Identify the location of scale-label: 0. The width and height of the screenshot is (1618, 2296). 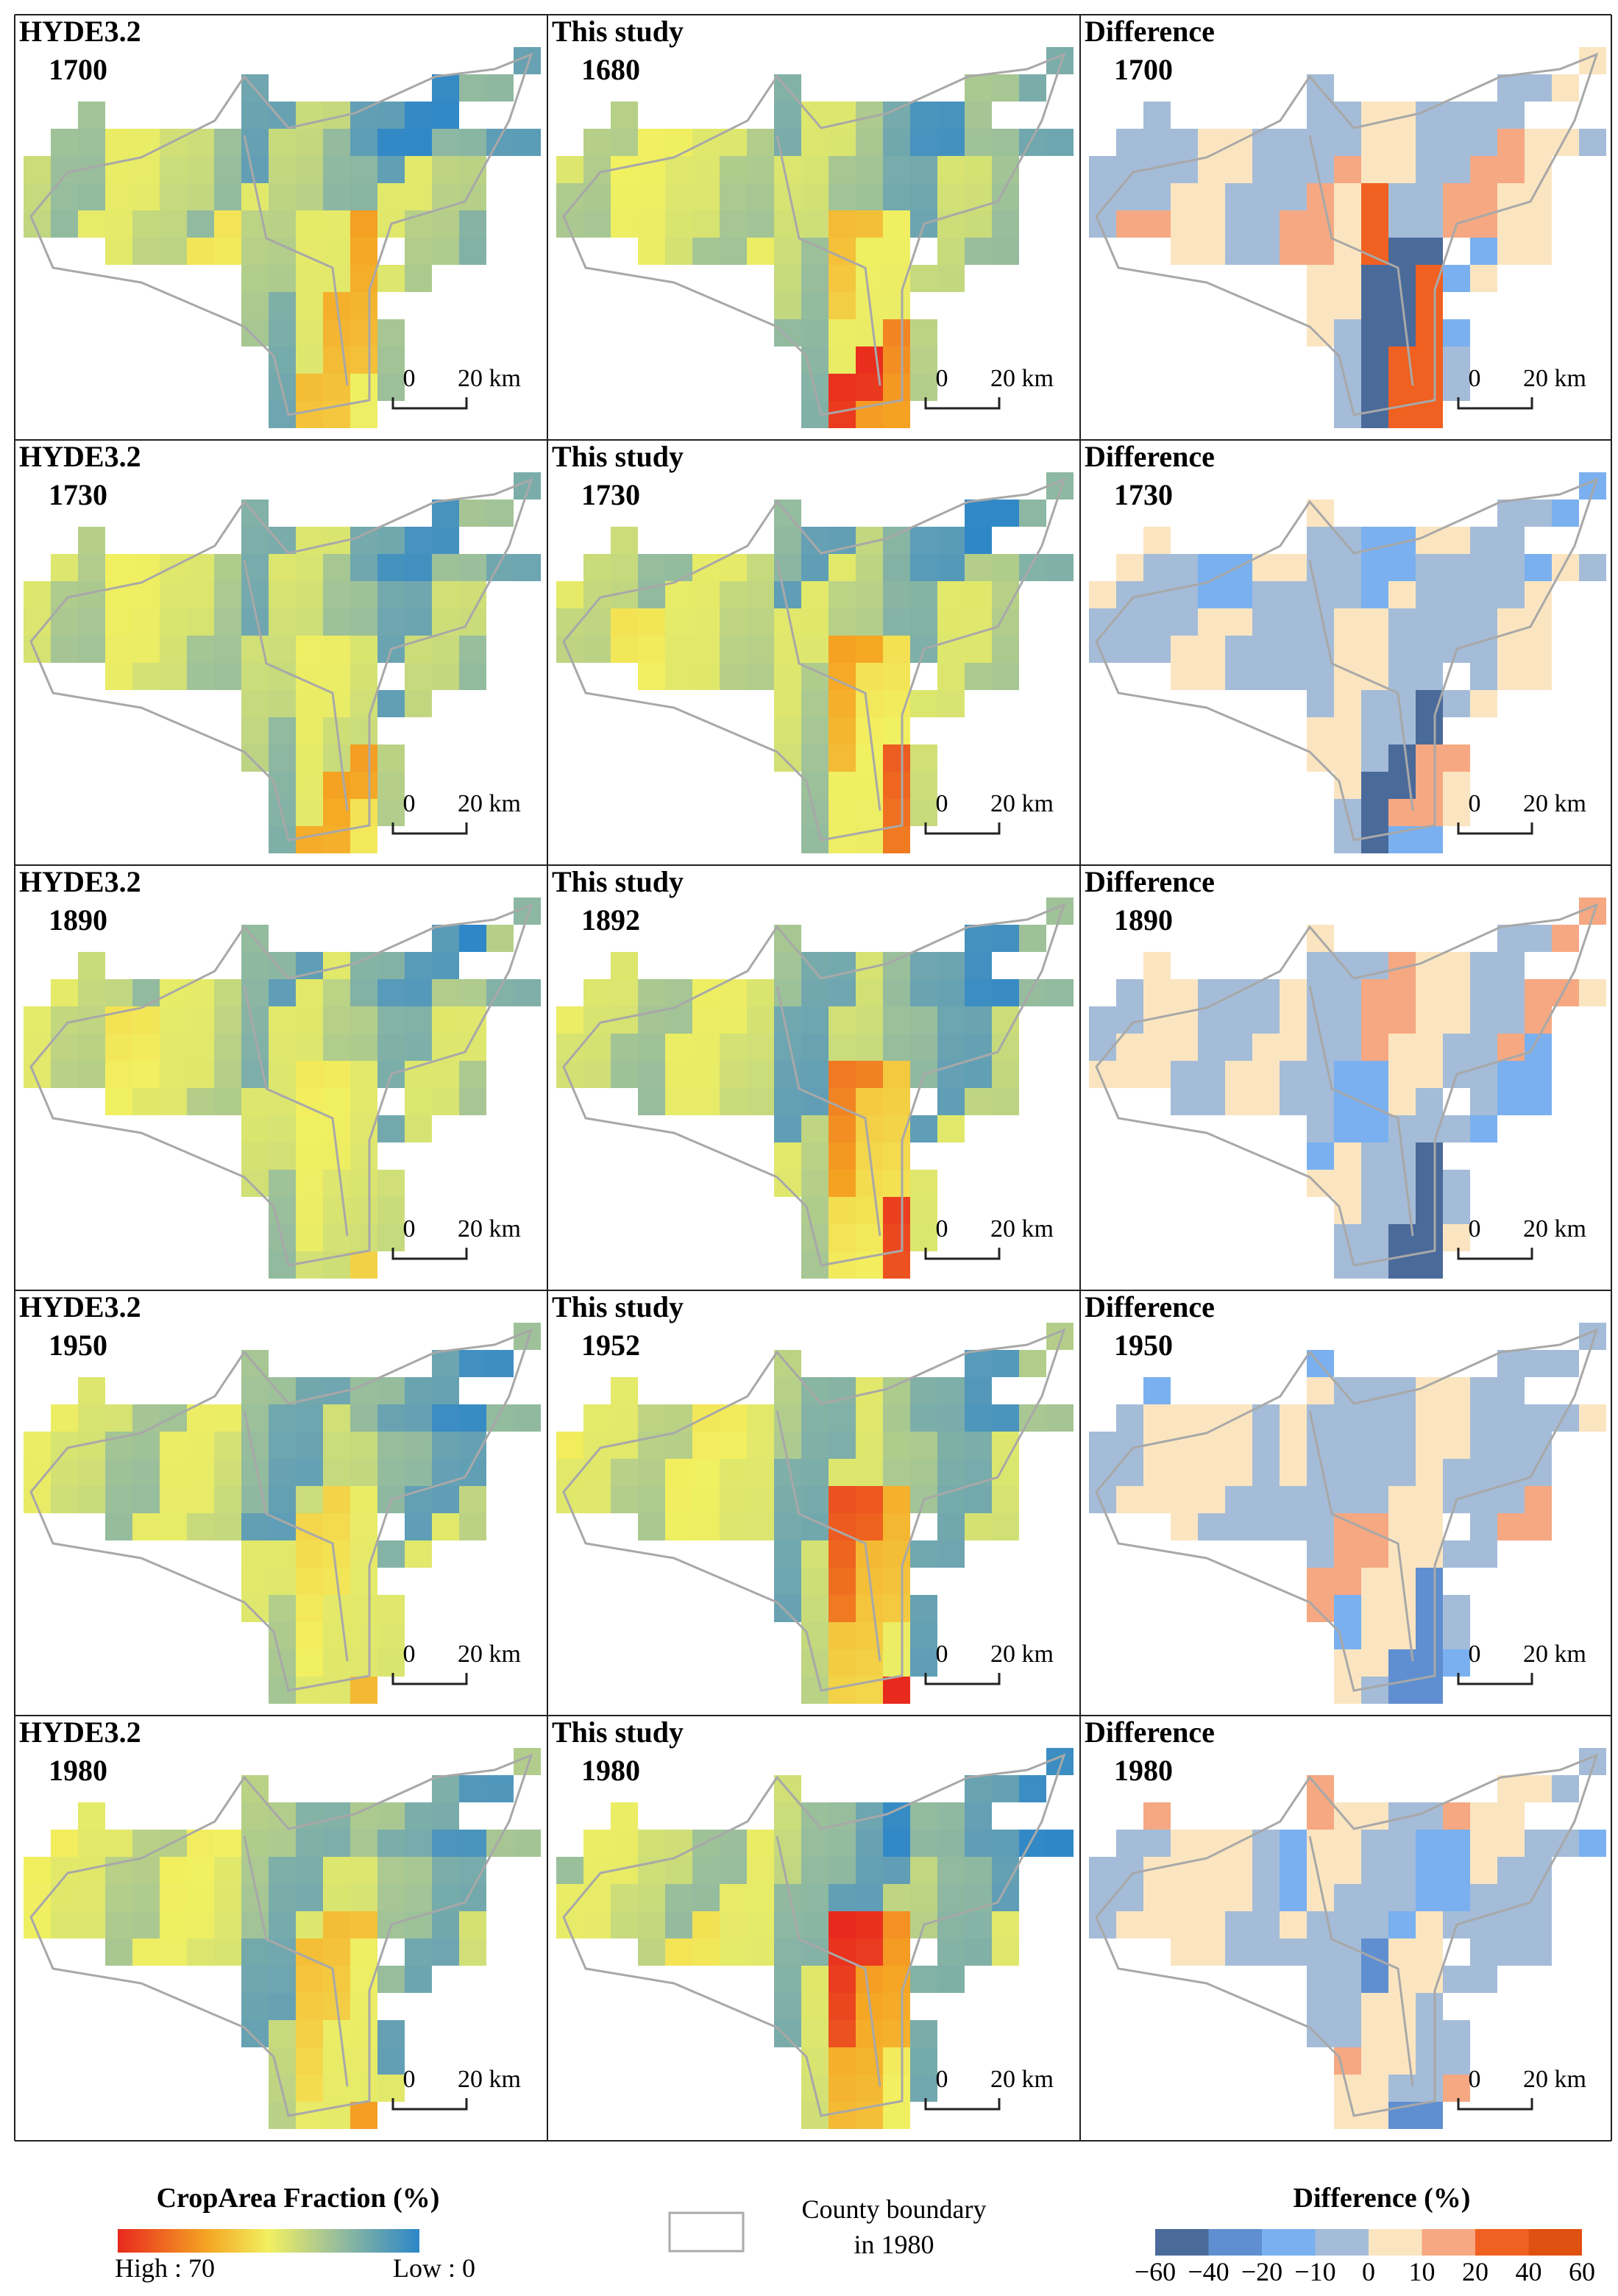
(1475, 1229).